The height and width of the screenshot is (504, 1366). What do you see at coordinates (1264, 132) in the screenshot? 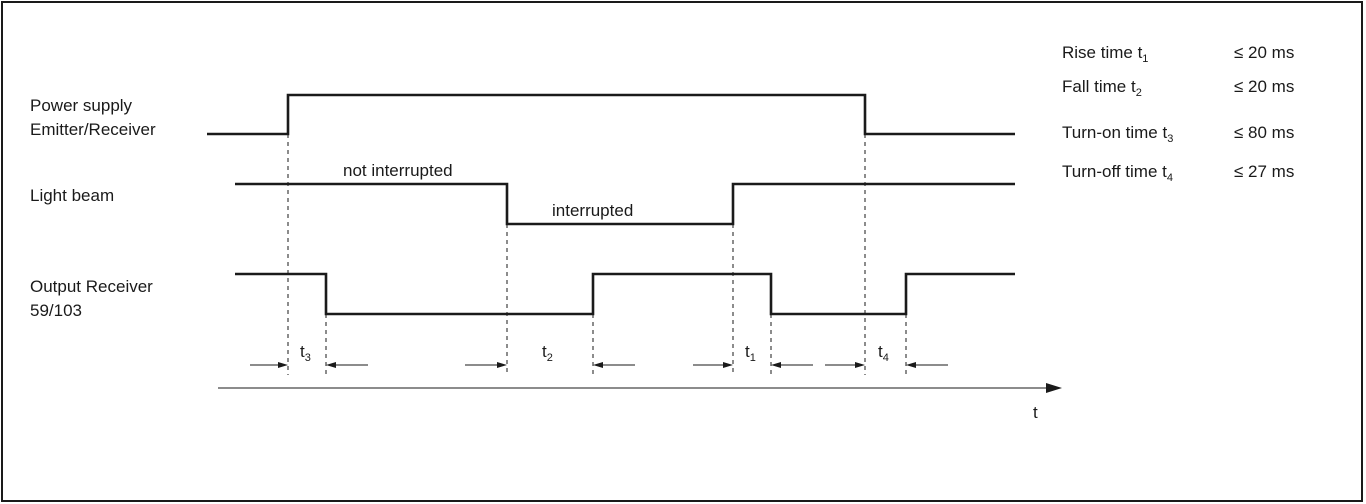
I see `spec-turn-on-time-value: ≤ 80 ms` at bounding box center [1264, 132].